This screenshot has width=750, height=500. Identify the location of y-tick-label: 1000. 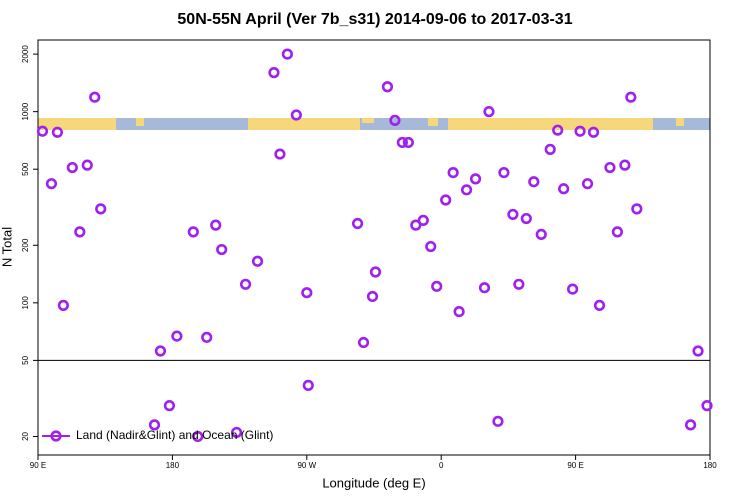
(25, 111).